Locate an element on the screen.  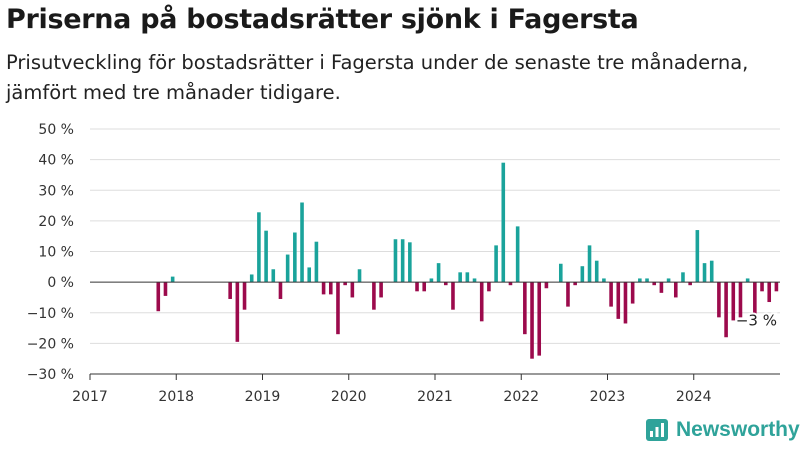
y-tick-label: 20 % is located at coordinates (56, 222).